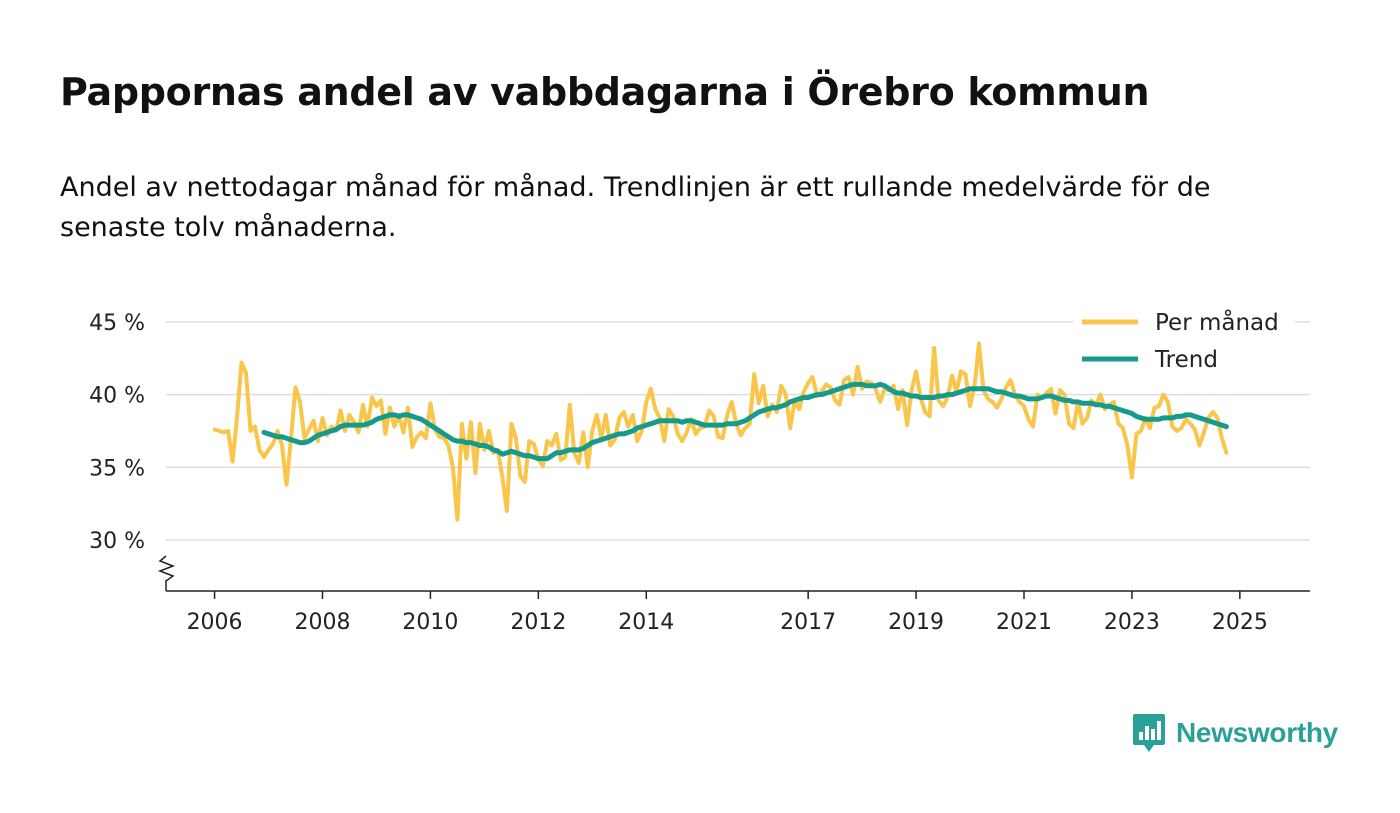 This screenshot has height=813, width=1400. Describe the element at coordinates (430, 622) in the screenshot. I see `x-tick-label-2010: 2010` at that location.